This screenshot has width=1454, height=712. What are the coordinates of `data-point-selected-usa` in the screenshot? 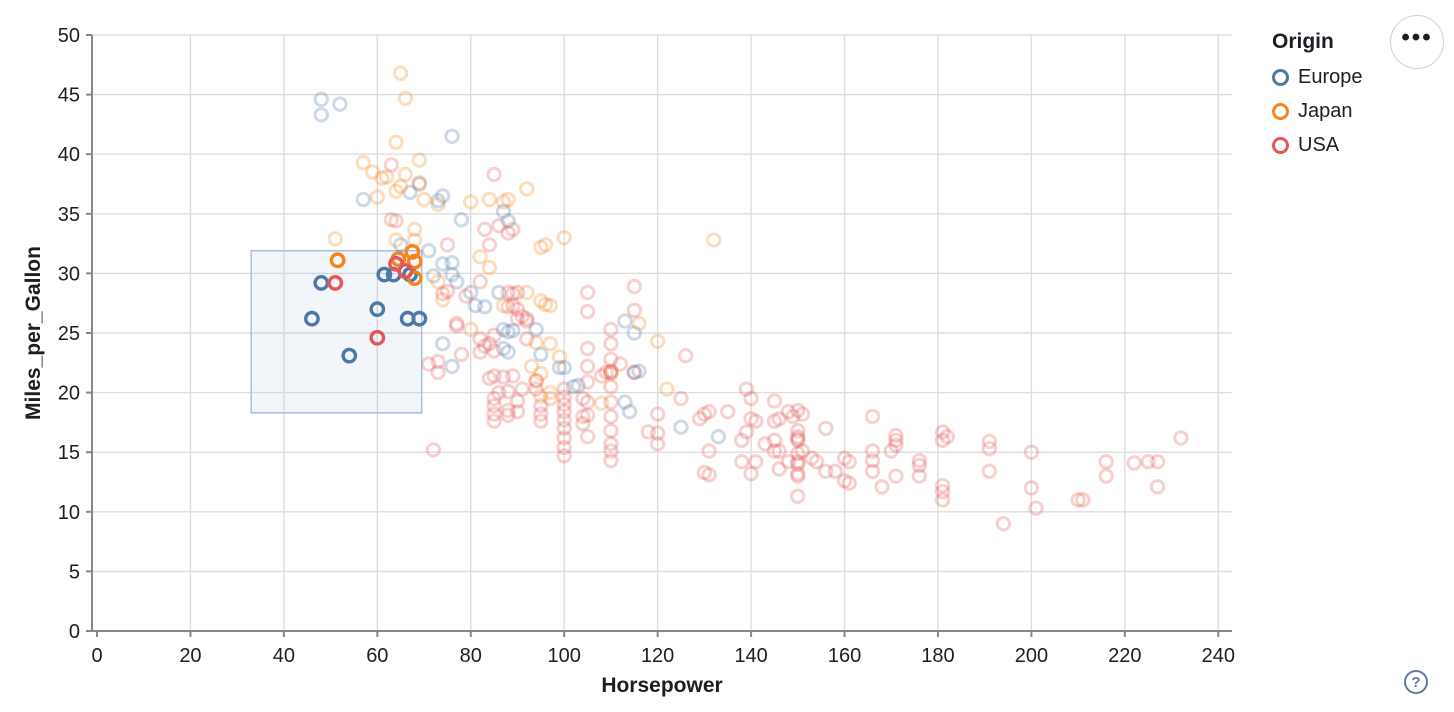 It's located at (405, 271).